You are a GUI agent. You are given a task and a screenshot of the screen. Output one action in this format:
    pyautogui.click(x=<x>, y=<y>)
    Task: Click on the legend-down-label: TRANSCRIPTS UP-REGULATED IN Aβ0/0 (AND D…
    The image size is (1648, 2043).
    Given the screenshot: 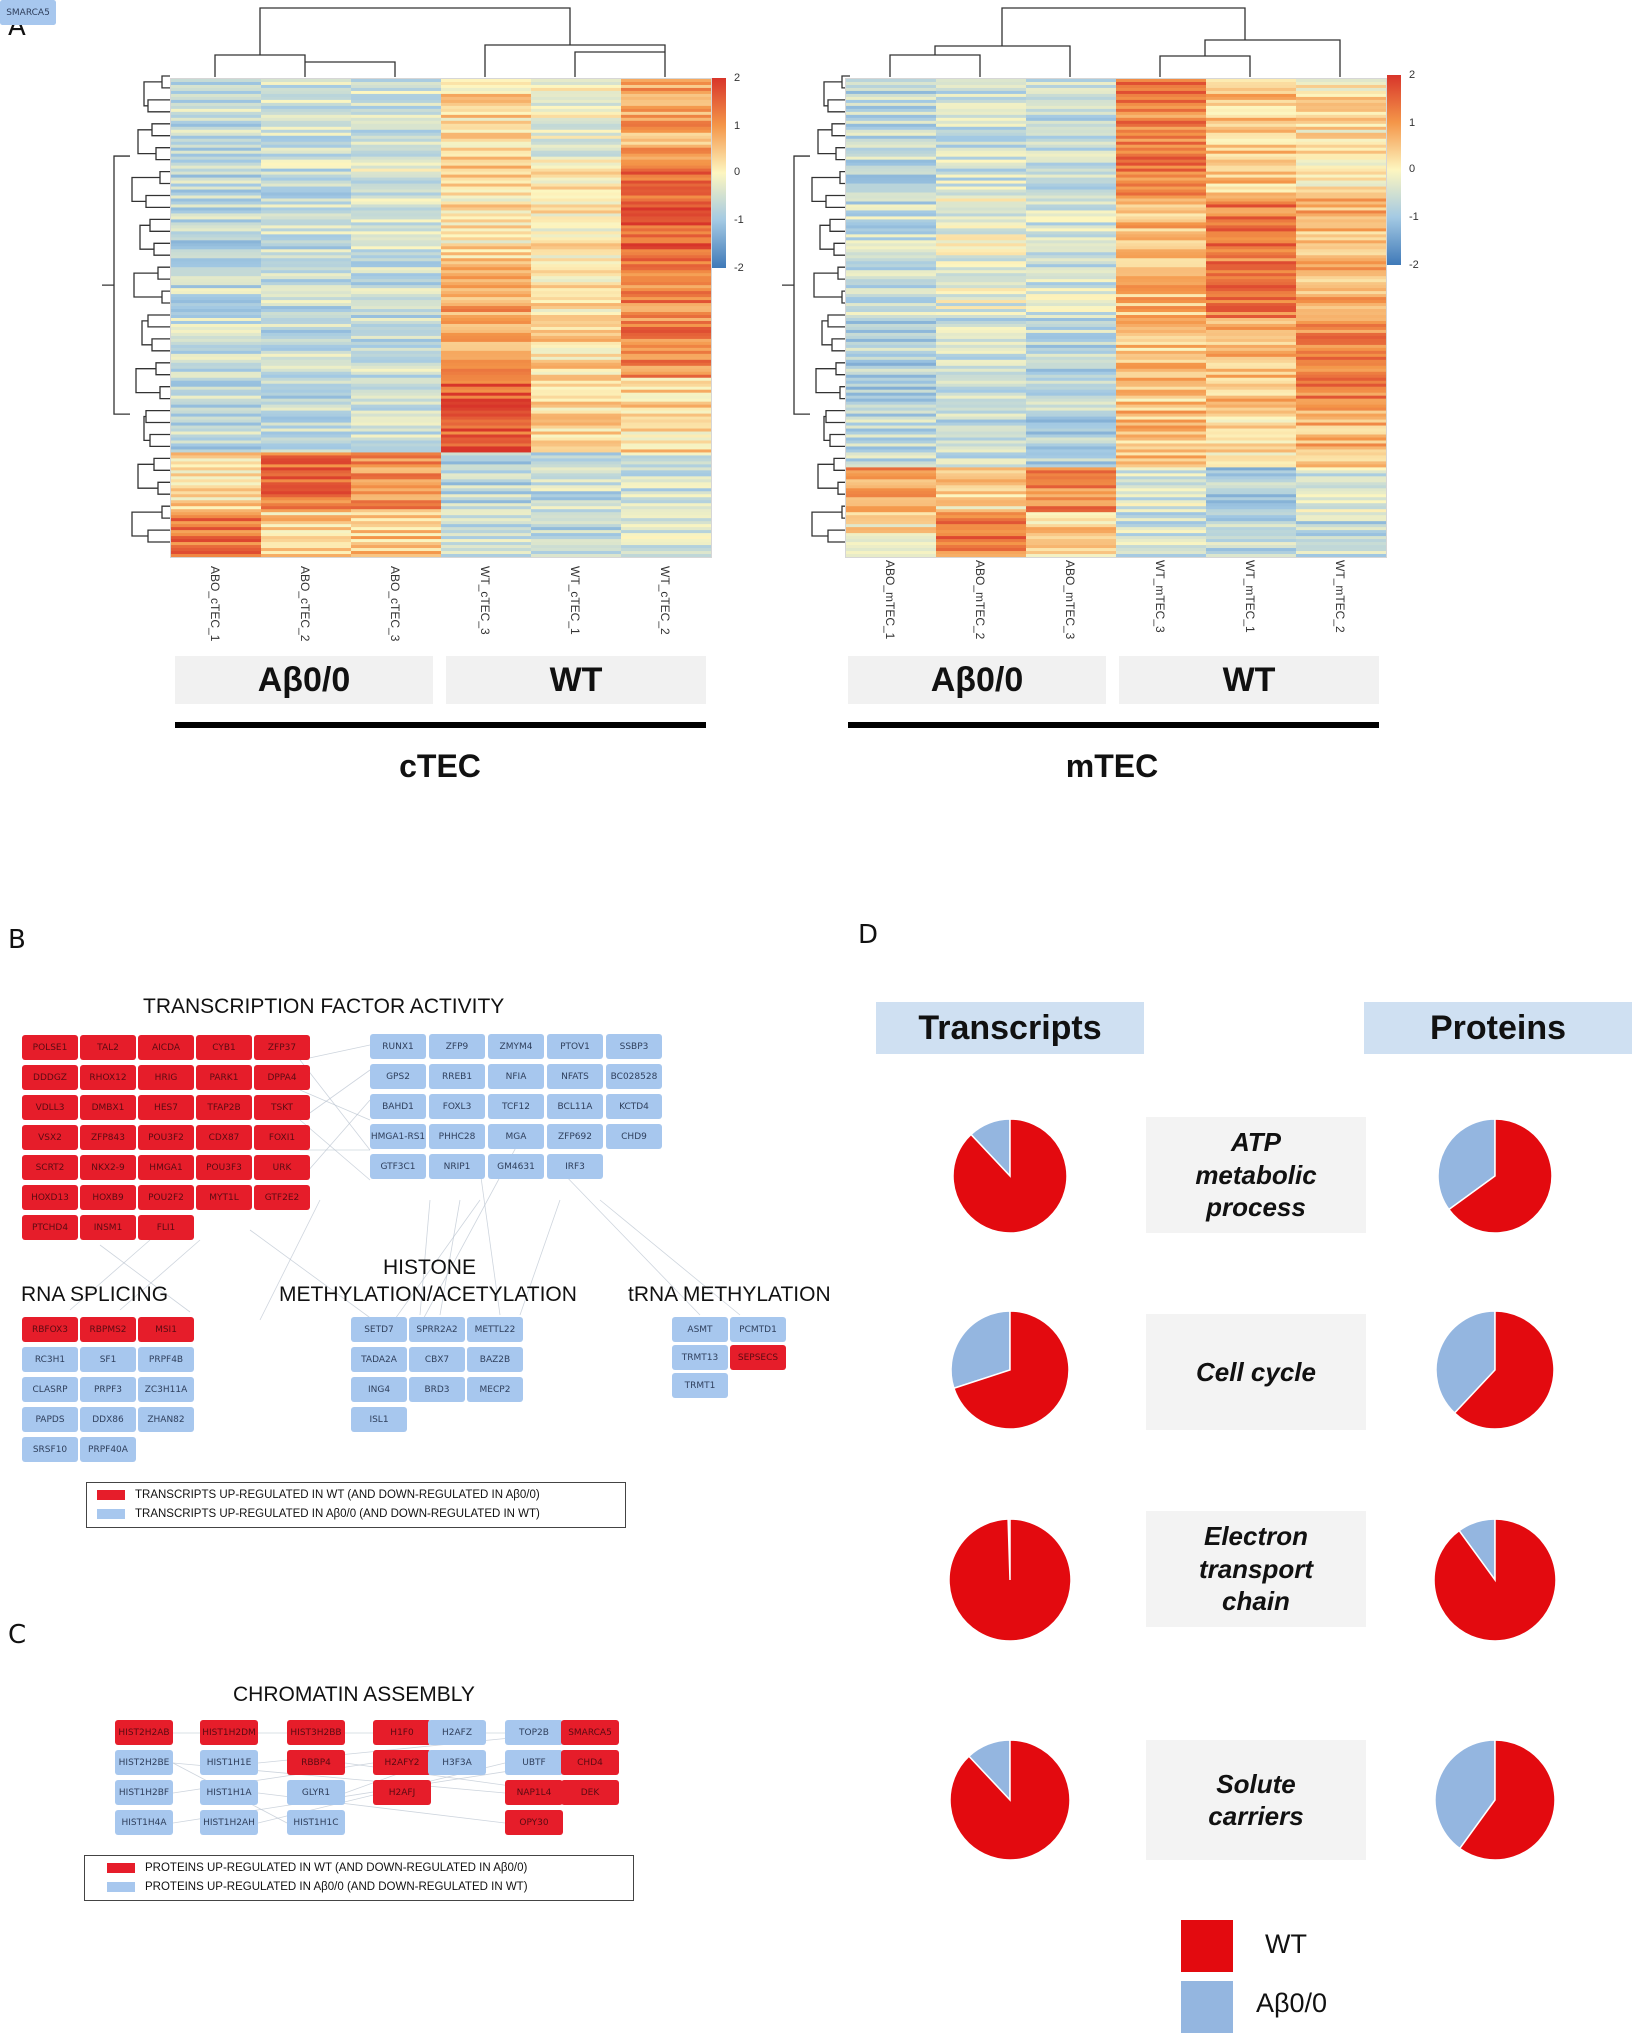 What is the action you would take?
    pyautogui.click(x=337, y=1514)
    